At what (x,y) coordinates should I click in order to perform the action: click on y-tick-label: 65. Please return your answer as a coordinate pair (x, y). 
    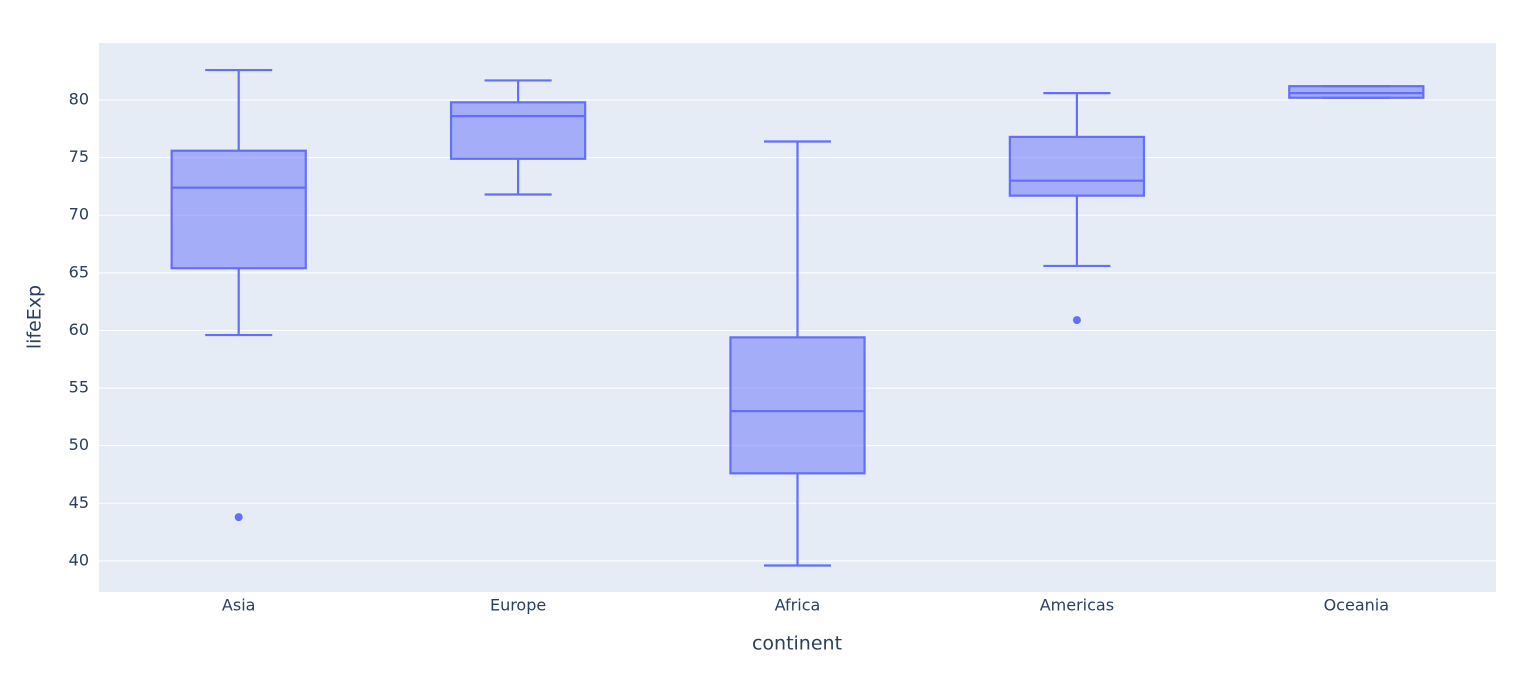
    Looking at the image, I should click on (79, 271).